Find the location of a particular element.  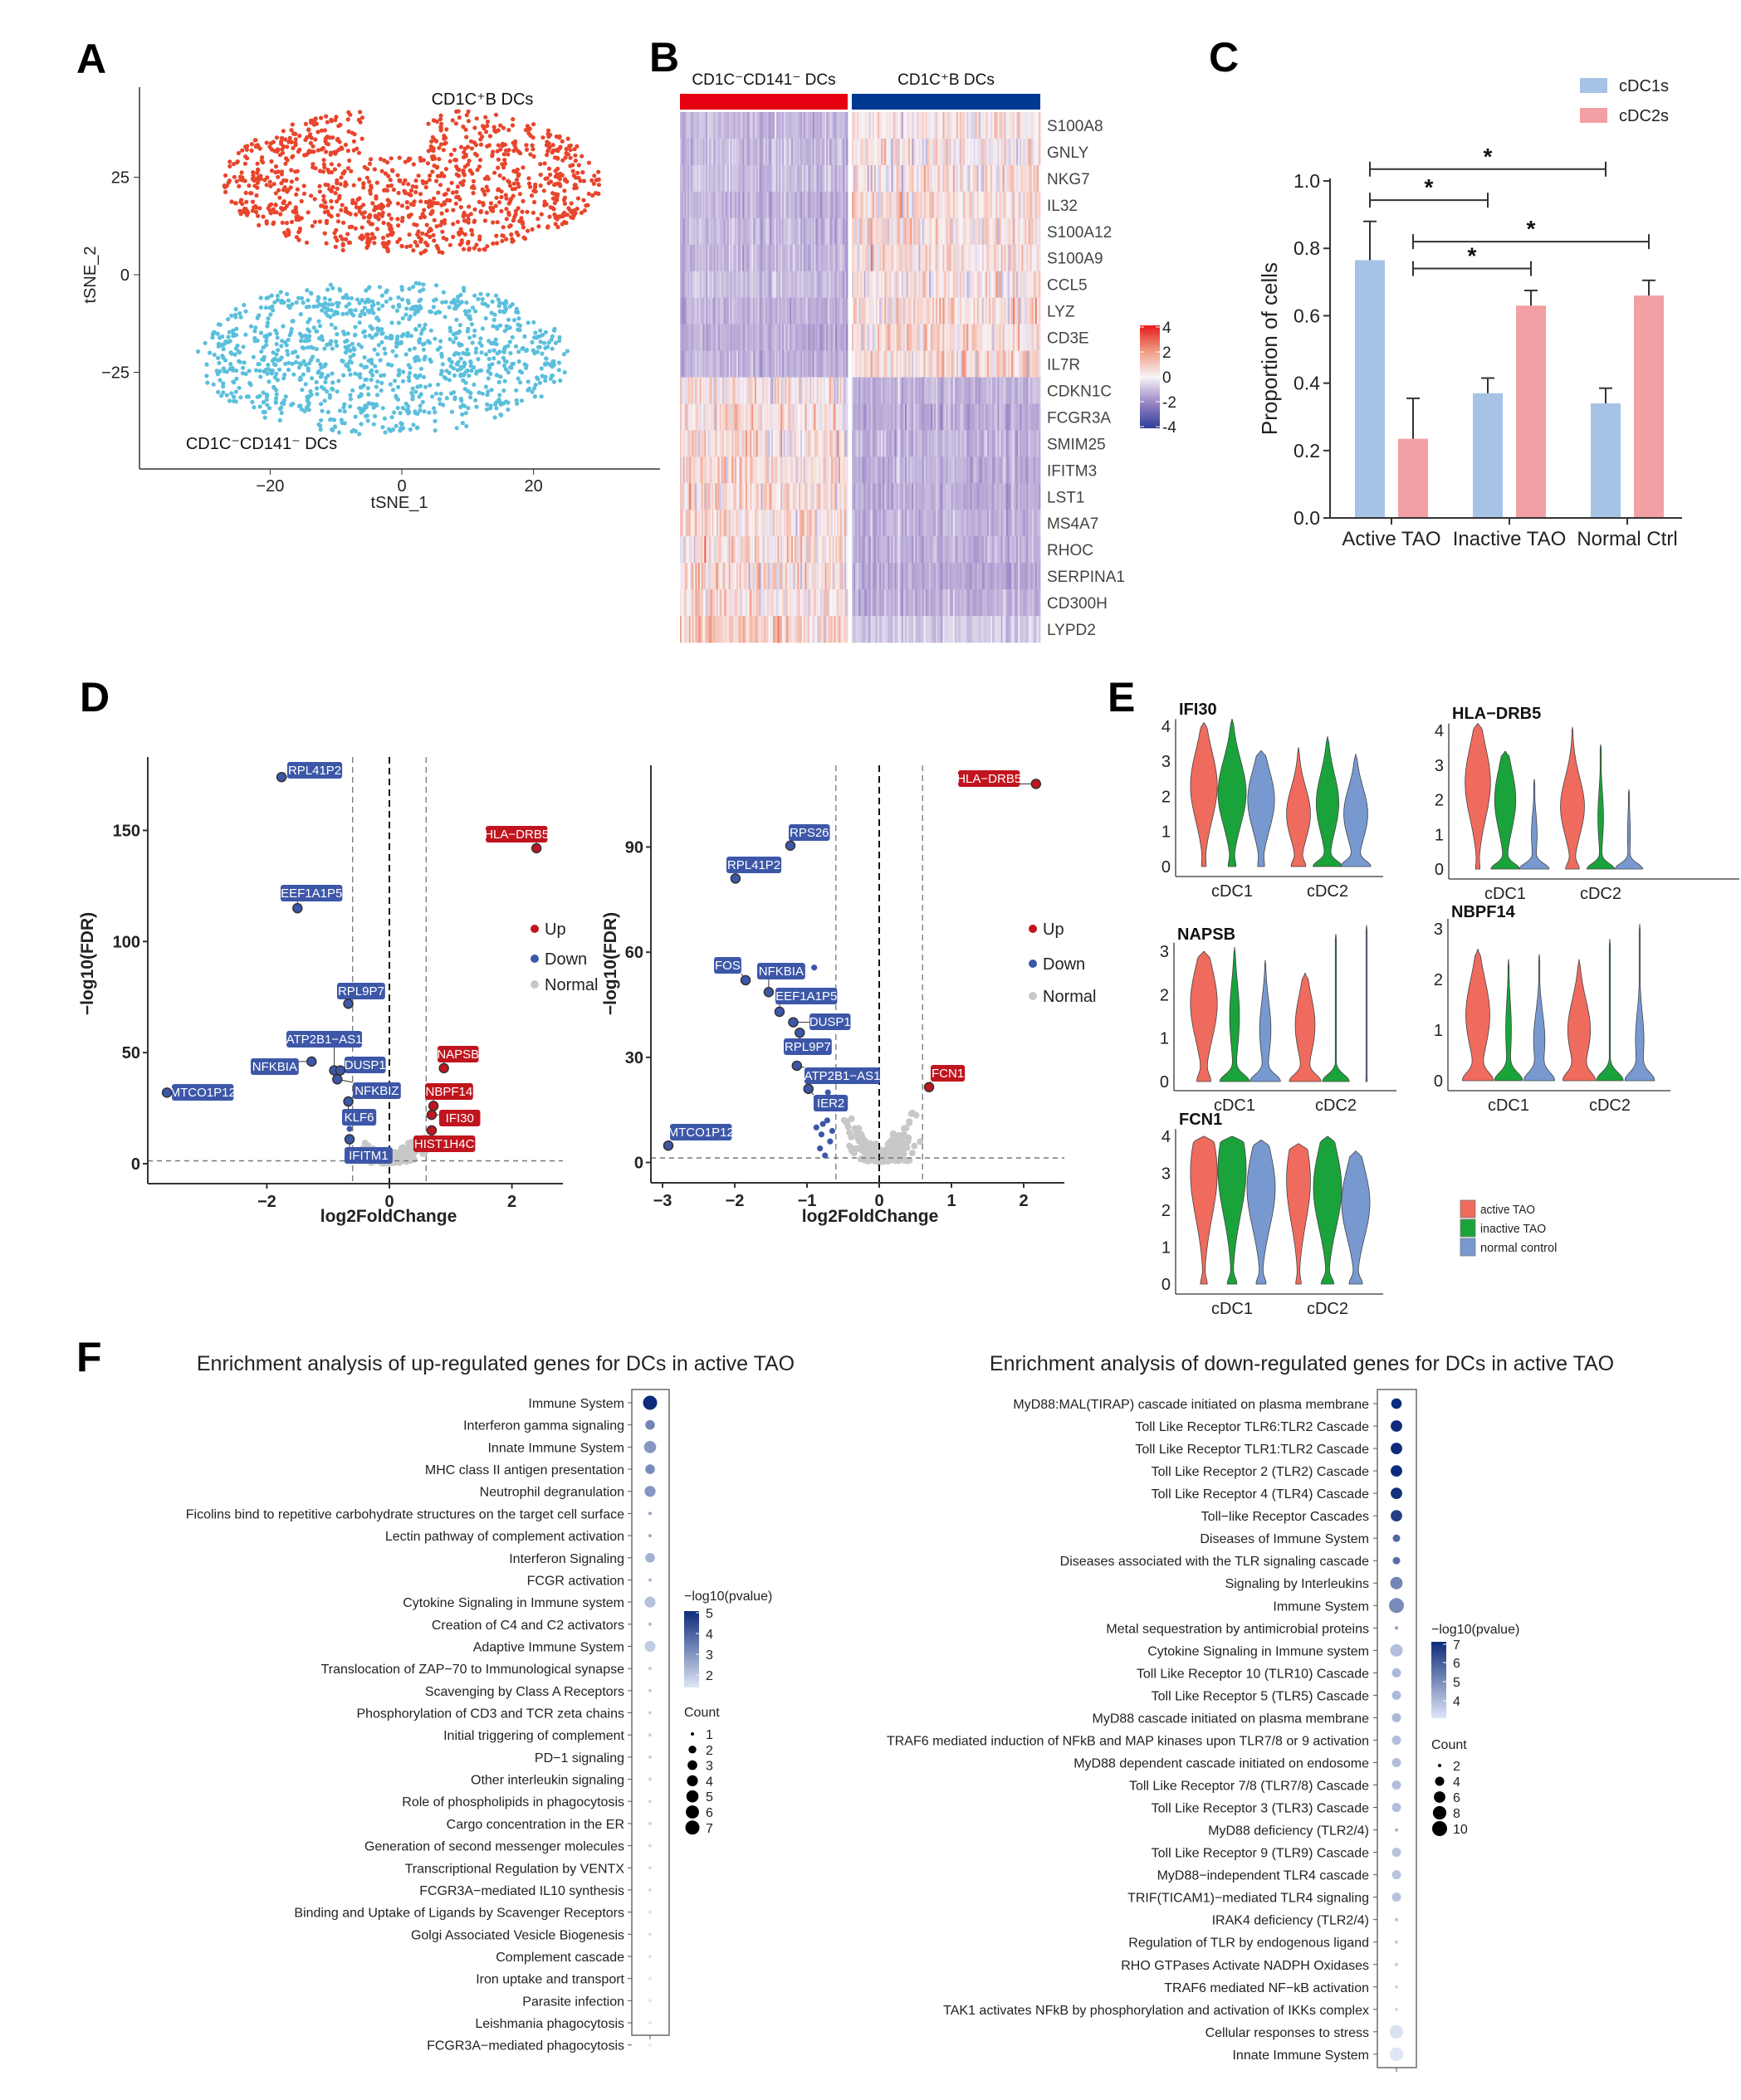

group-label: CD1C⁺B DCs is located at coordinates (946, 80).